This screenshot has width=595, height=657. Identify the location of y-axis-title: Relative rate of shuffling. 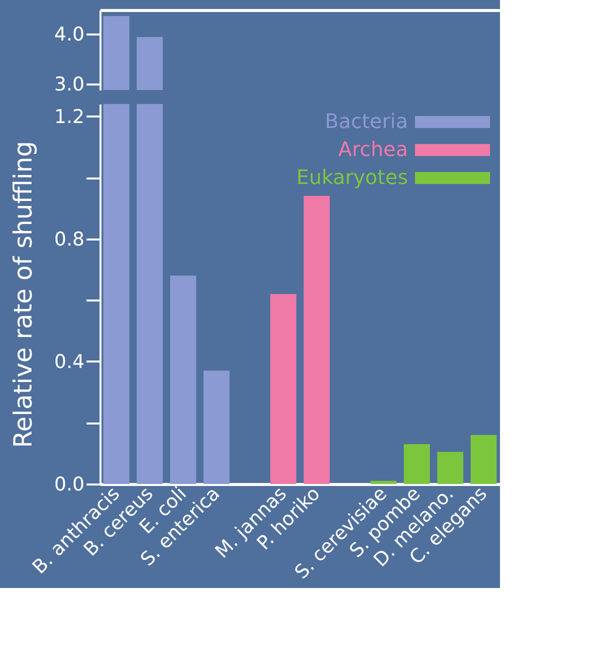
(23, 294).